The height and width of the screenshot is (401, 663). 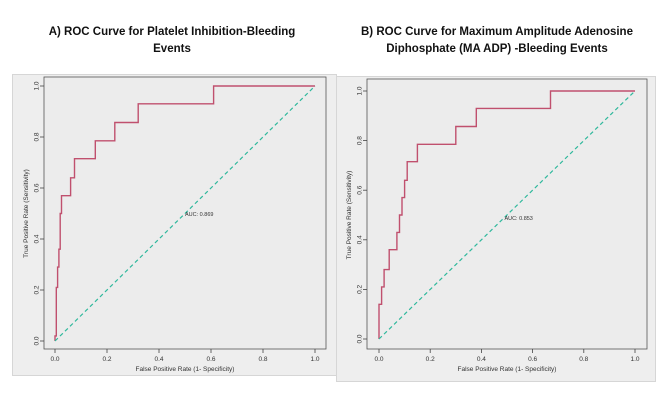 What do you see at coordinates (210, 359) in the screenshot?
I see `chart-a-x-tick-label: 0.6` at bounding box center [210, 359].